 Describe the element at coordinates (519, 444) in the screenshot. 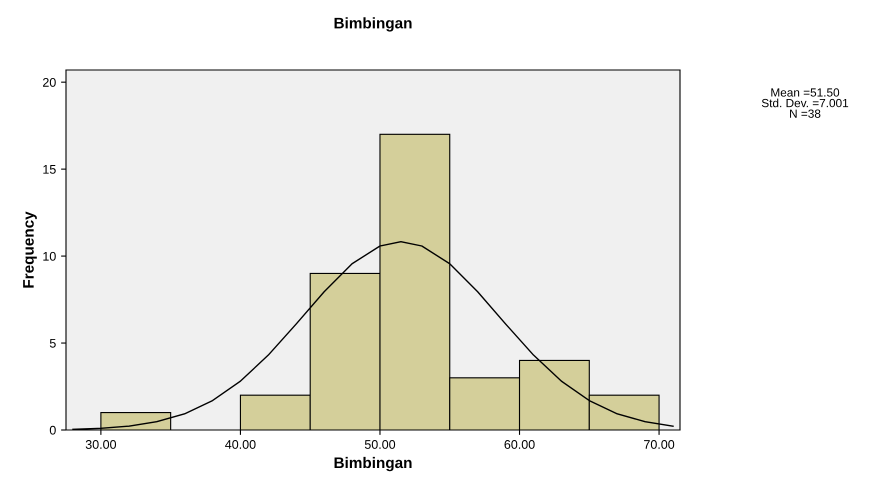

I see `x-tick-label: 60.00` at that location.